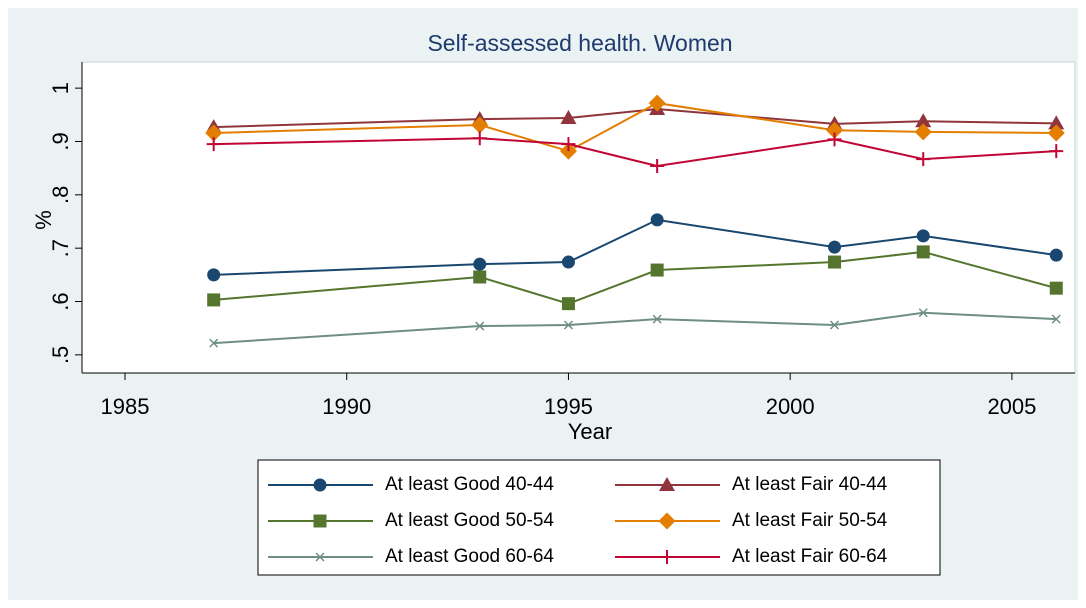 Image resolution: width=1086 pixels, height=608 pixels. I want to click on legend-label: At least Good 50-54, so click(469, 520).